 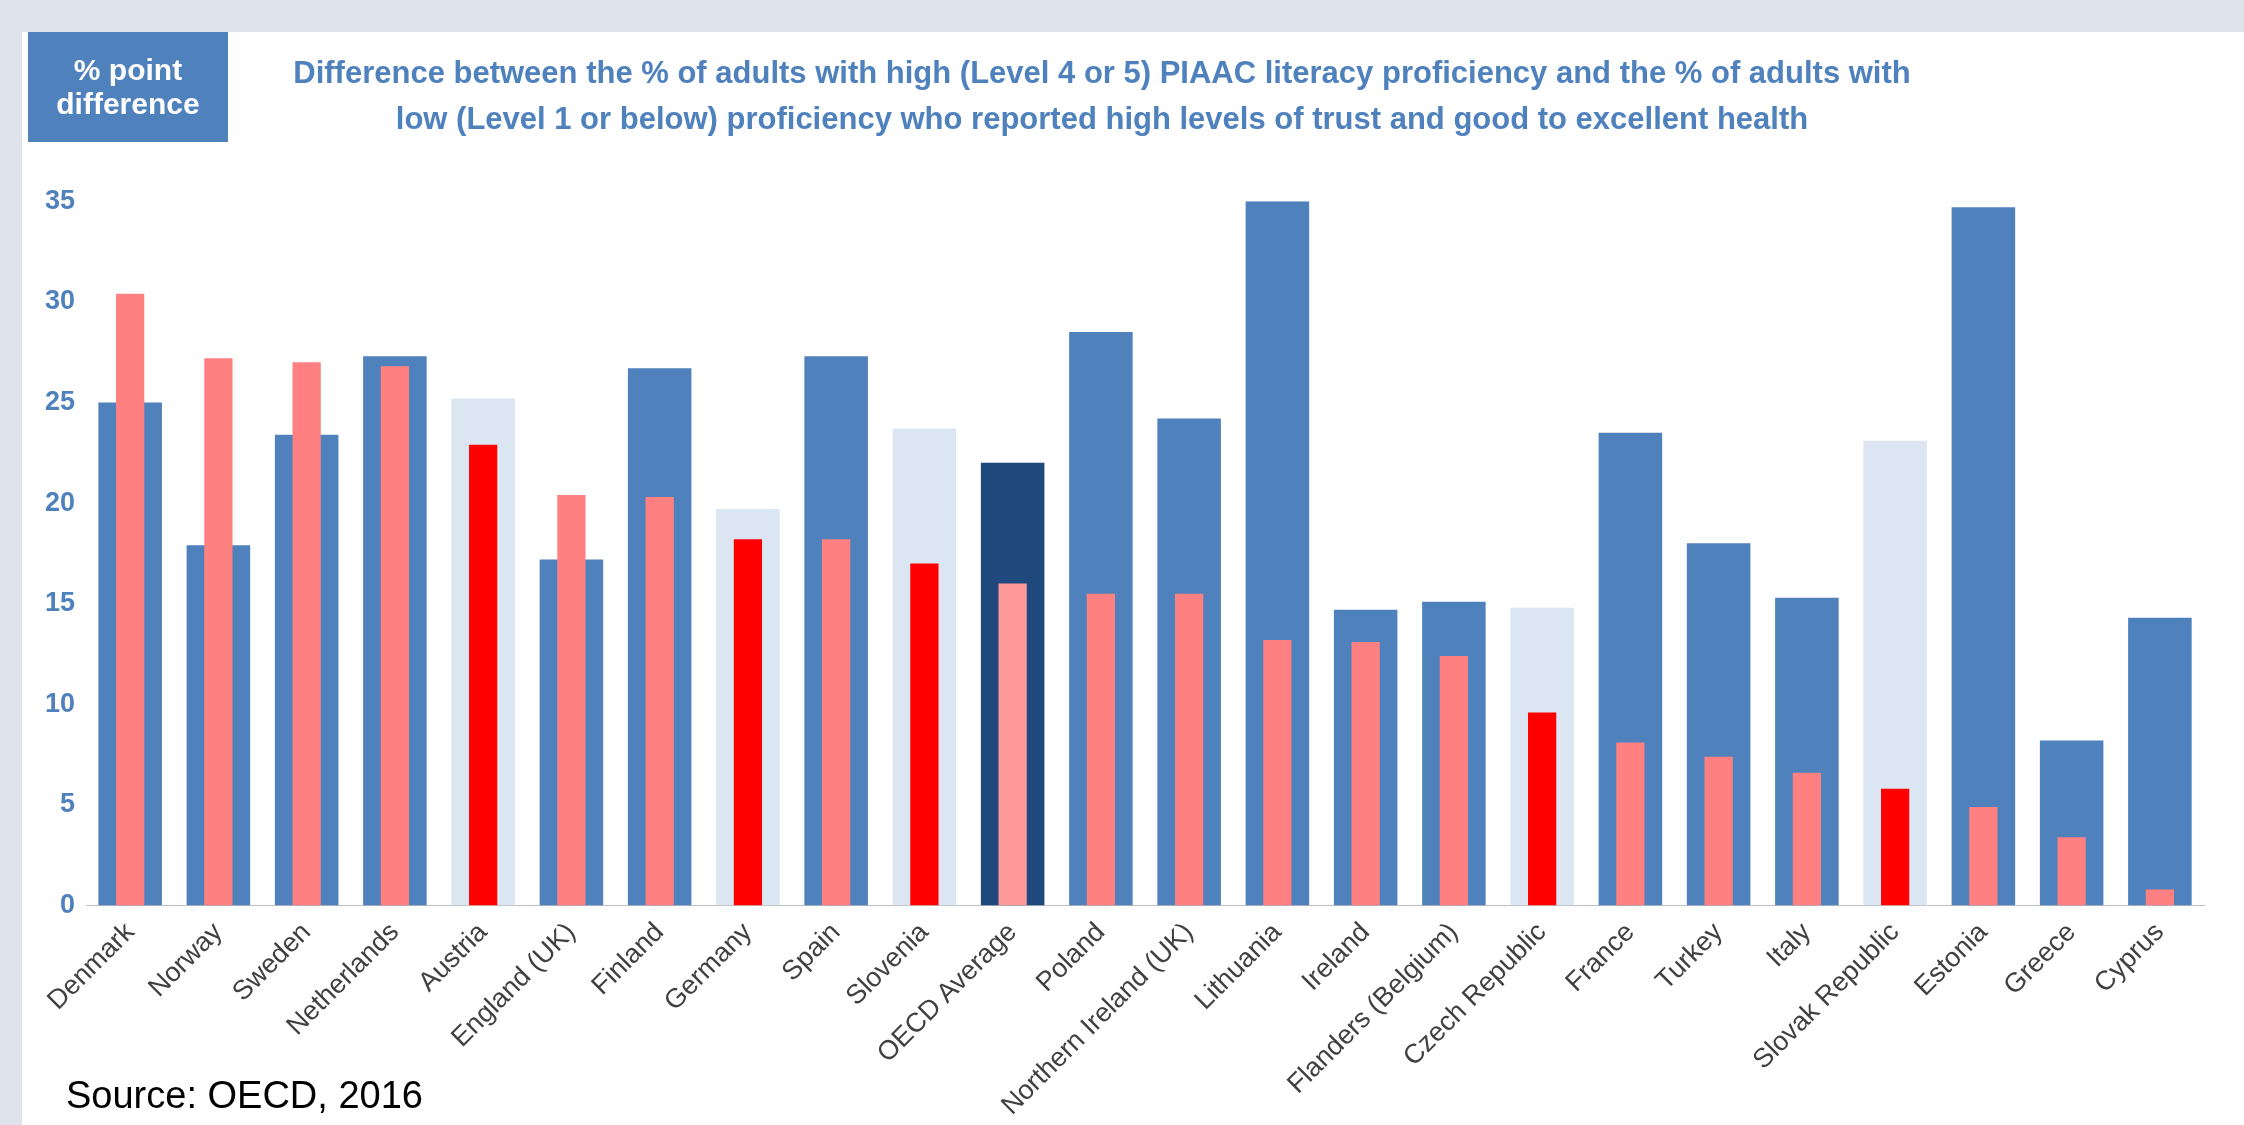 What do you see at coordinates (1788, 944) in the screenshot?
I see `x-tick-label: Italy` at bounding box center [1788, 944].